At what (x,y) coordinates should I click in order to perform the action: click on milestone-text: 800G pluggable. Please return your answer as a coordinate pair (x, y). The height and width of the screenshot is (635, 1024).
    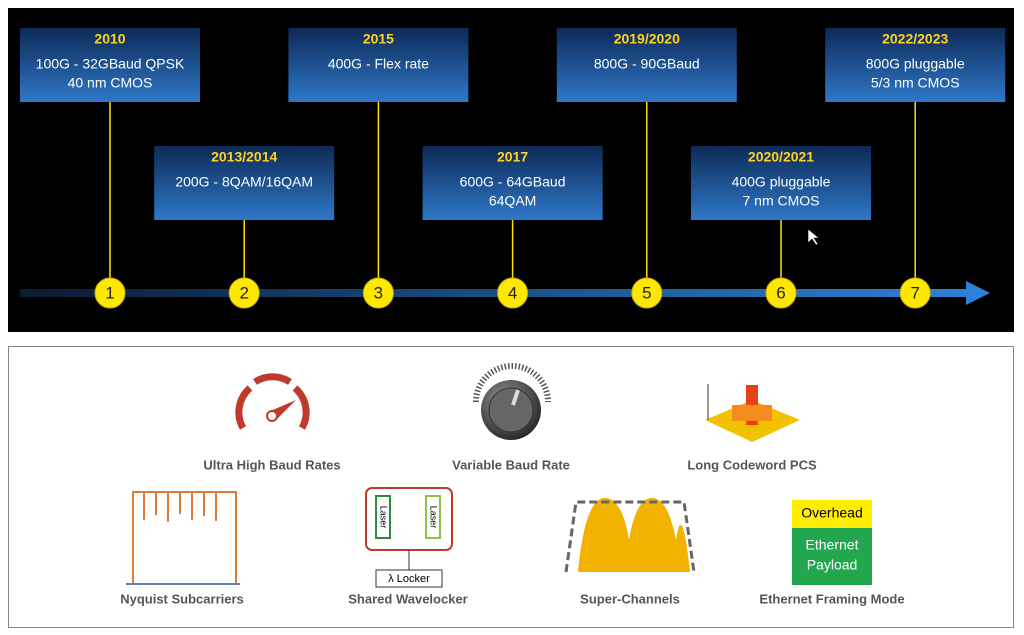
    Looking at the image, I should click on (915, 64).